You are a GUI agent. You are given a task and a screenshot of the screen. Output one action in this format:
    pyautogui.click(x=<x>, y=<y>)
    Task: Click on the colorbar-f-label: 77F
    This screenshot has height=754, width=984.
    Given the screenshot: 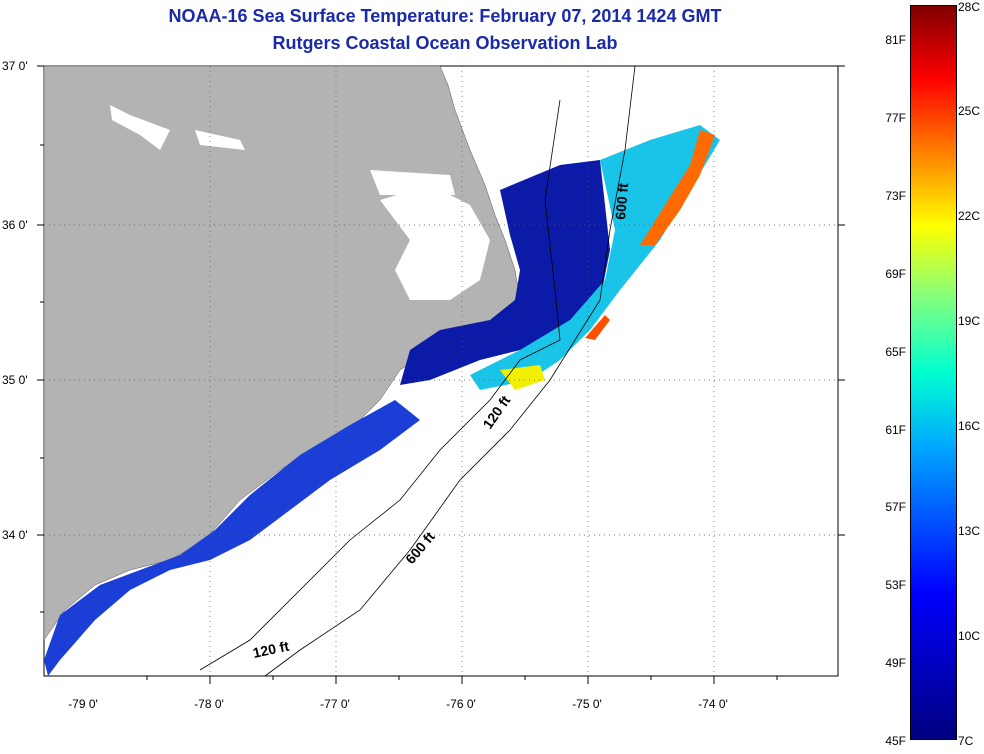 What is the action you would take?
    pyautogui.click(x=895, y=118)
    